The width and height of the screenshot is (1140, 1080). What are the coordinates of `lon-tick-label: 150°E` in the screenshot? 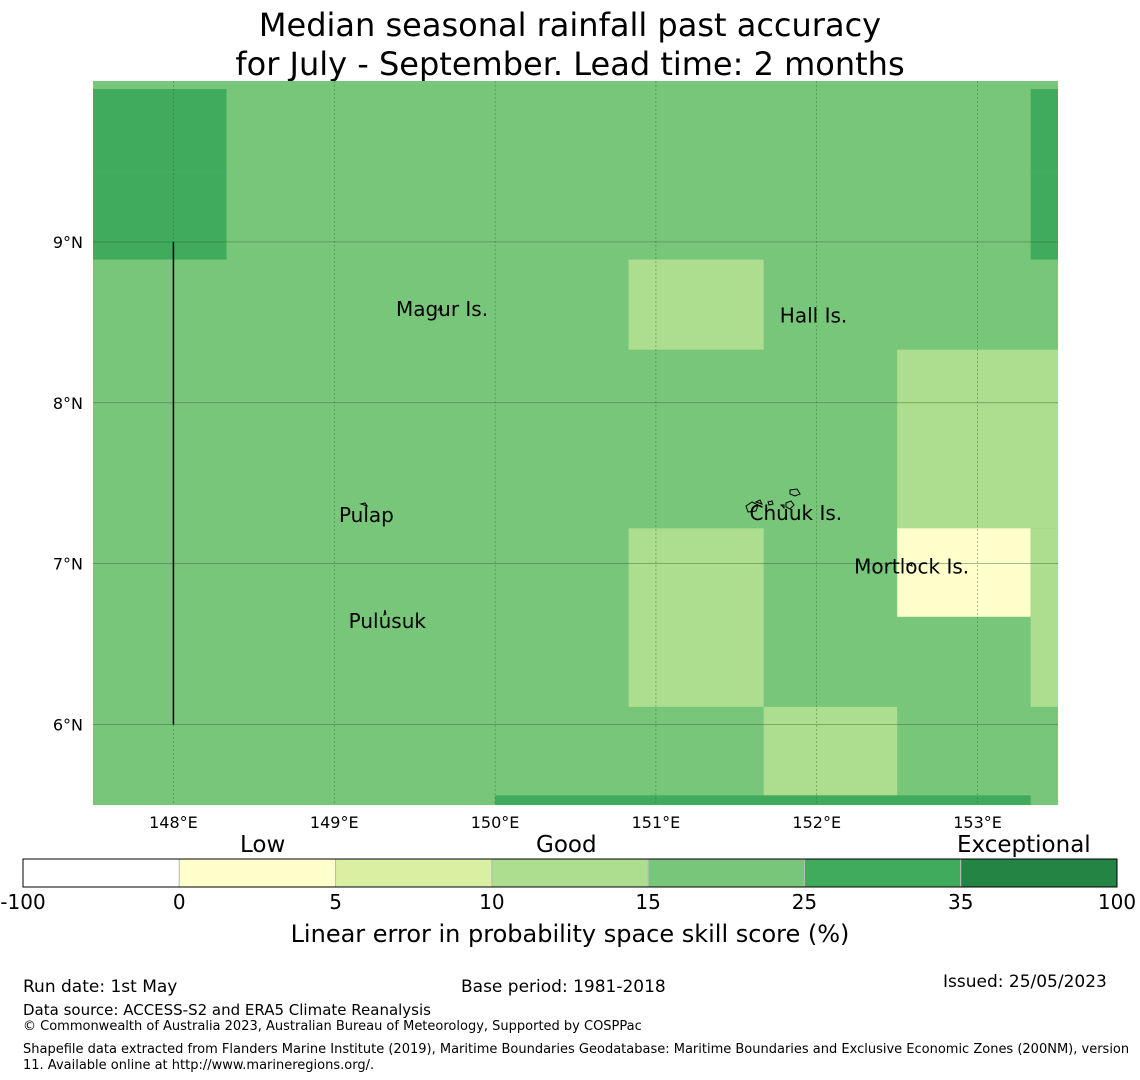 It's located at (495, 822).